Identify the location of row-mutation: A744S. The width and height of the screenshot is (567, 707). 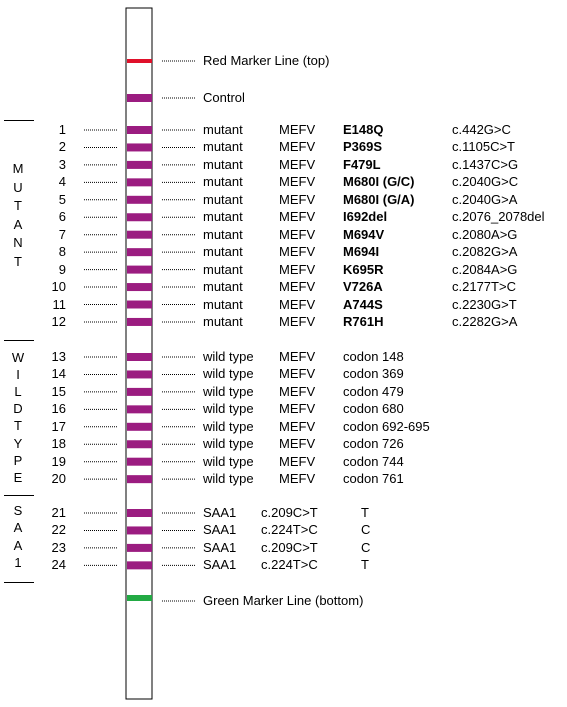
(363, 304).